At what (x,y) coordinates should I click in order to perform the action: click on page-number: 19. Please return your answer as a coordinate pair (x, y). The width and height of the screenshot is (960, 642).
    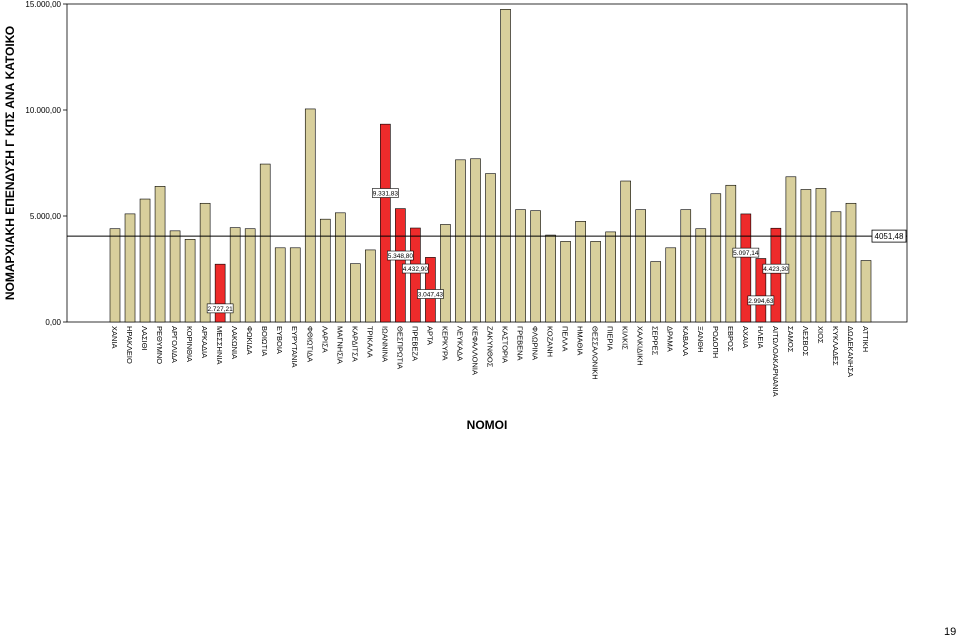
    Looking at the image, I should click on (950, 632).